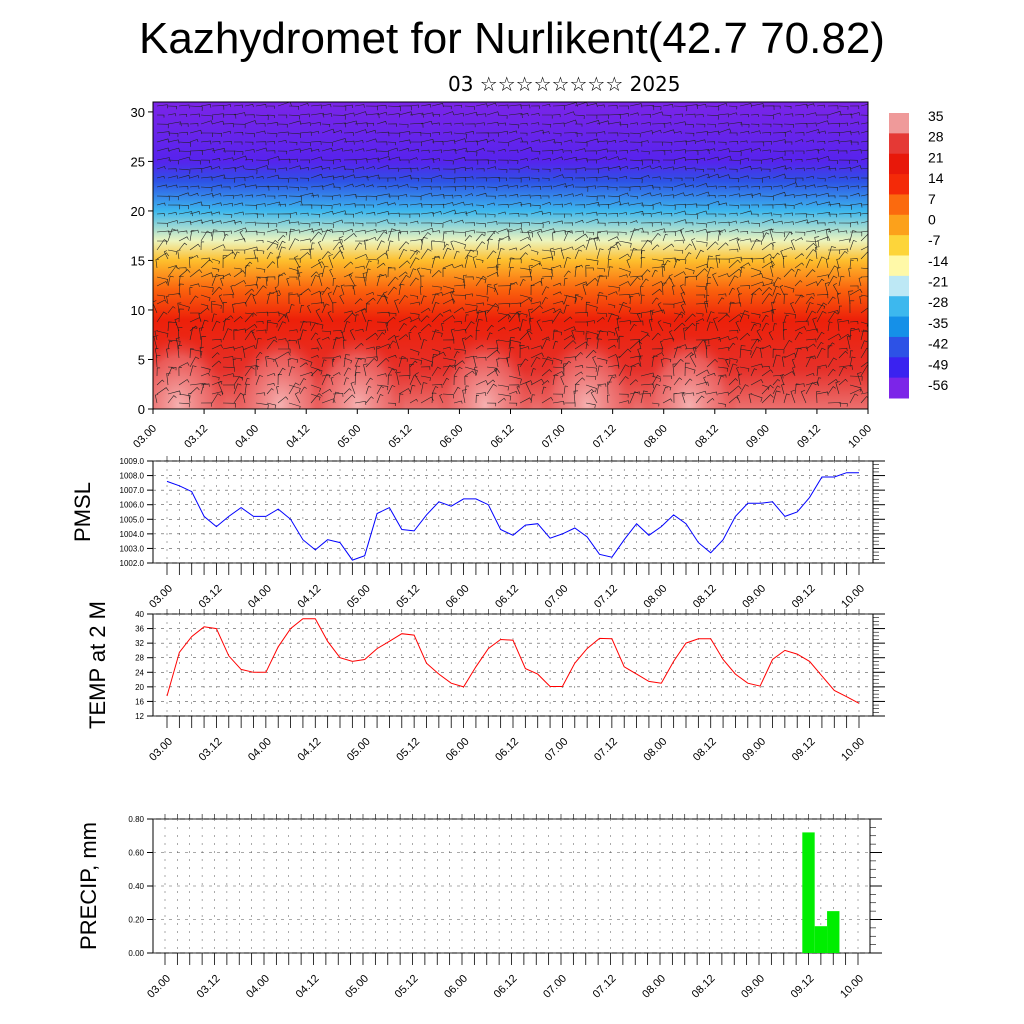  I want to click on y-tick-label: 1008.0, so click(132, 476).